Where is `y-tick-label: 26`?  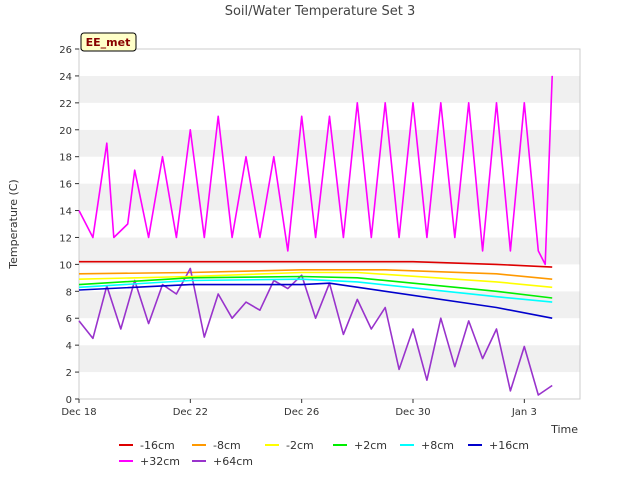
y-tick-label: 26 is located at coordinates (65, 50).